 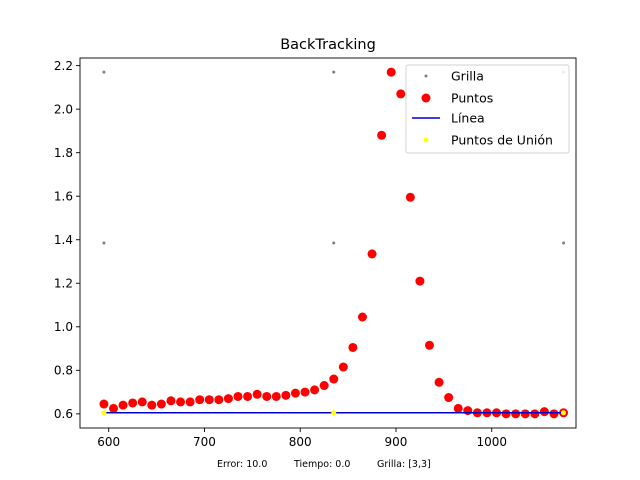 I want to click on y-axis: 0.6 0.8 1.0 1.2 1.4 1.6 1.8 2.0 2.2, so click(x=67, y=240).